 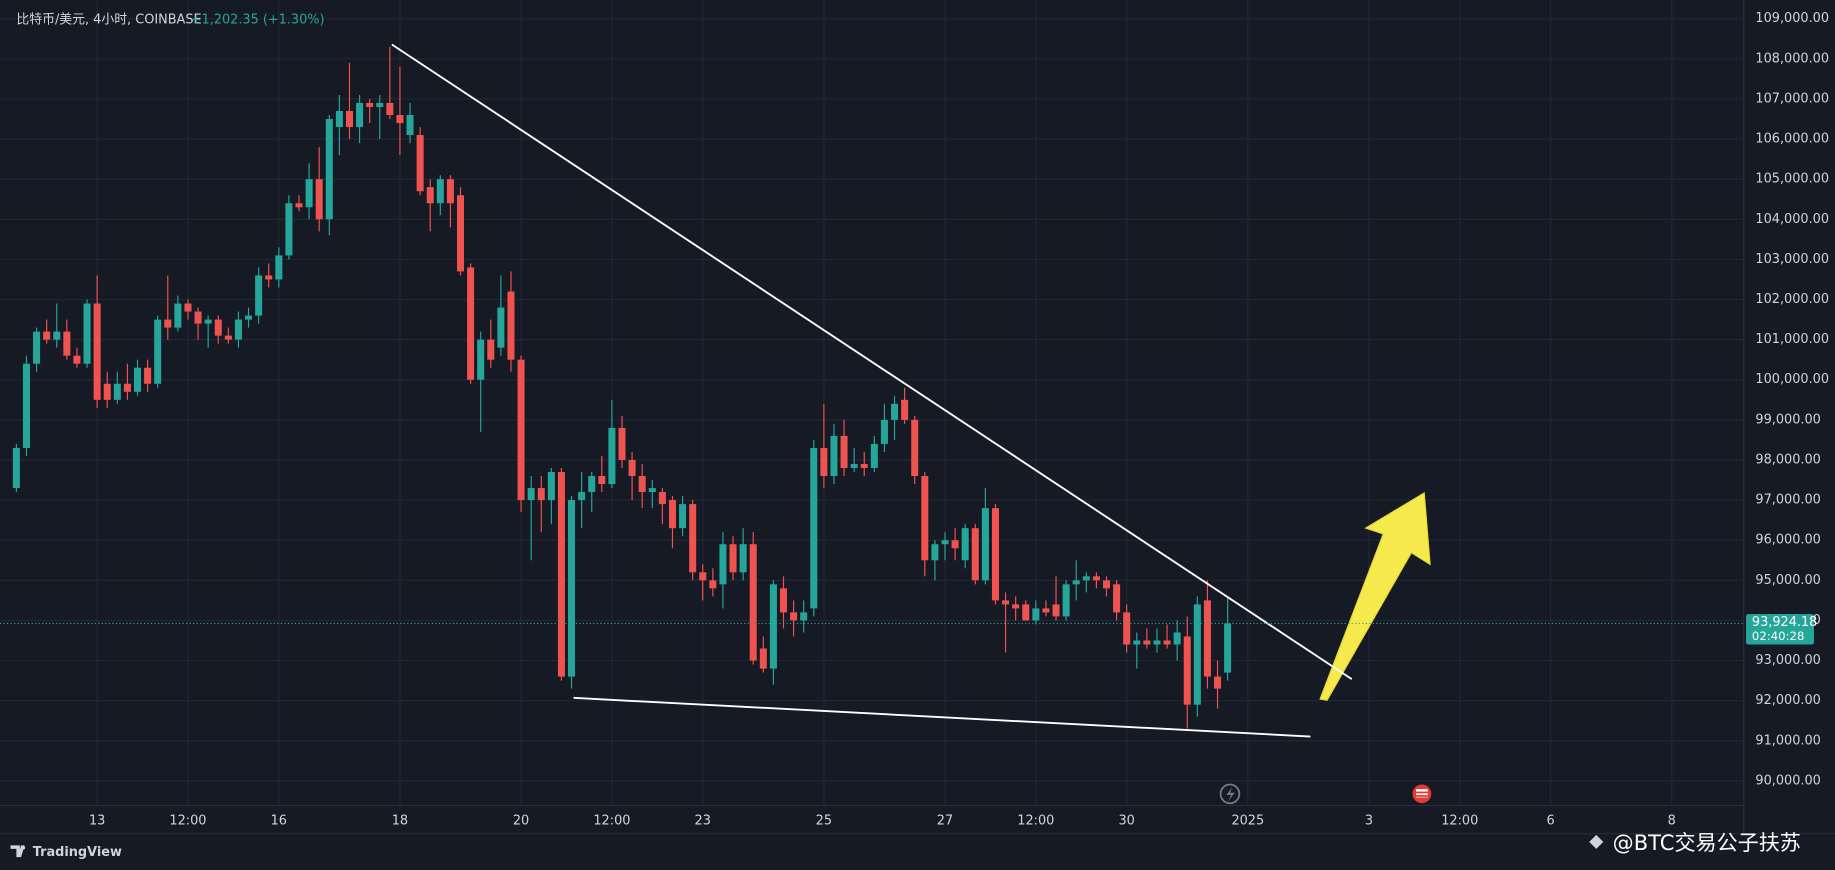 What do you see at coordinates (1787, 419) in the screenshot?
I see `y-tick-label: 99,000.00` at bounding box center [1787, 419].